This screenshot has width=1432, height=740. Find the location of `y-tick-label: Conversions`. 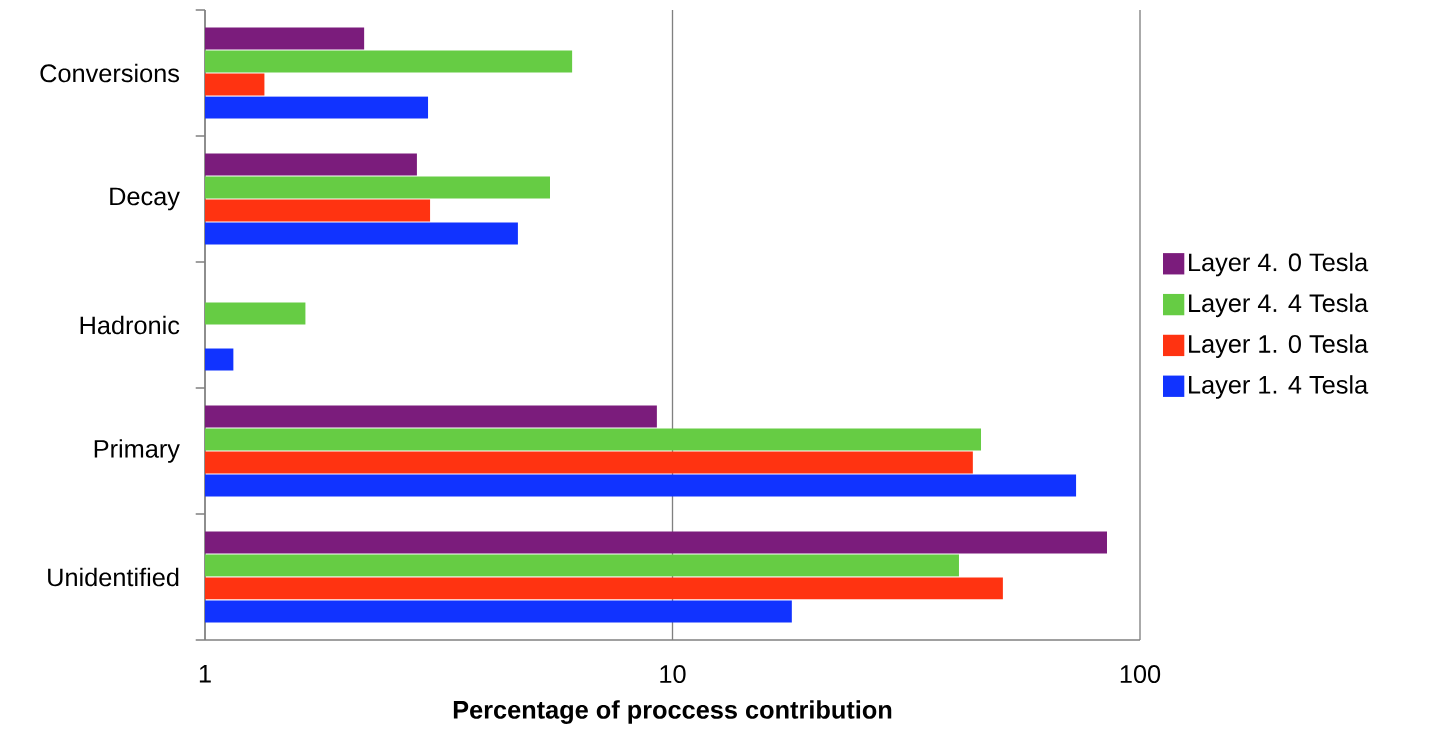

y-tick-label: Conversions is located at coordinates (110, 73).